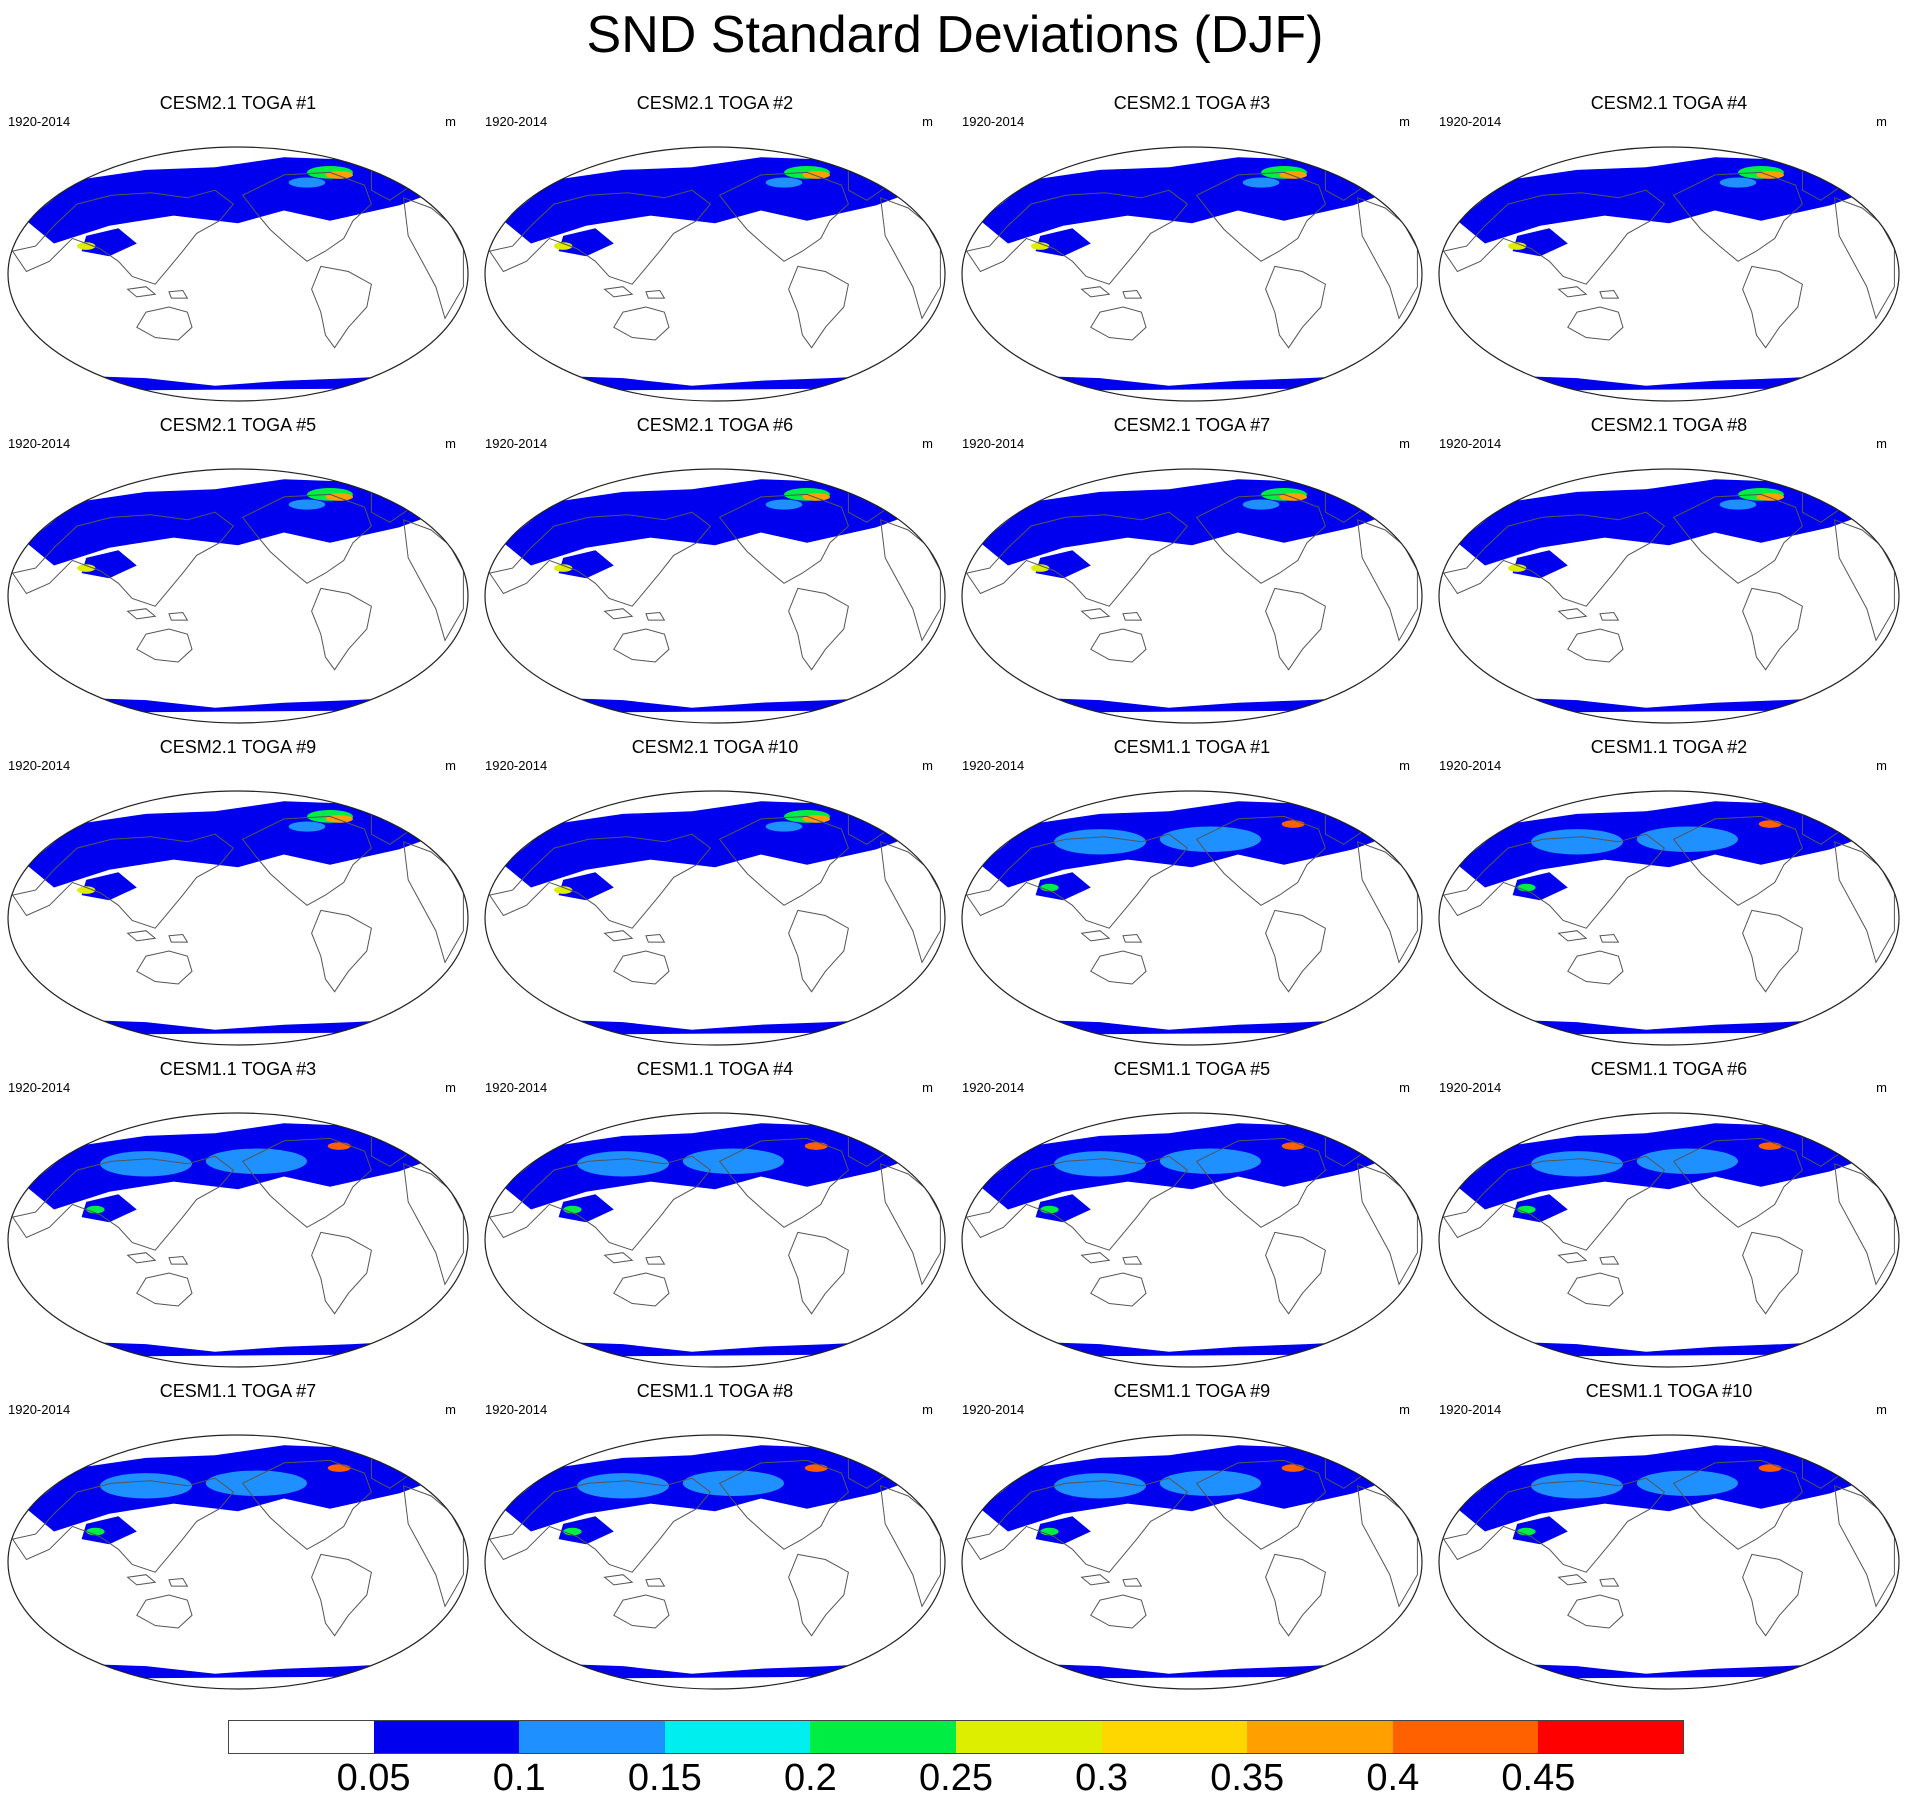 This screenshot has height=1802, width=1910. I want to click on colorbar-box, so click(883, 1737).